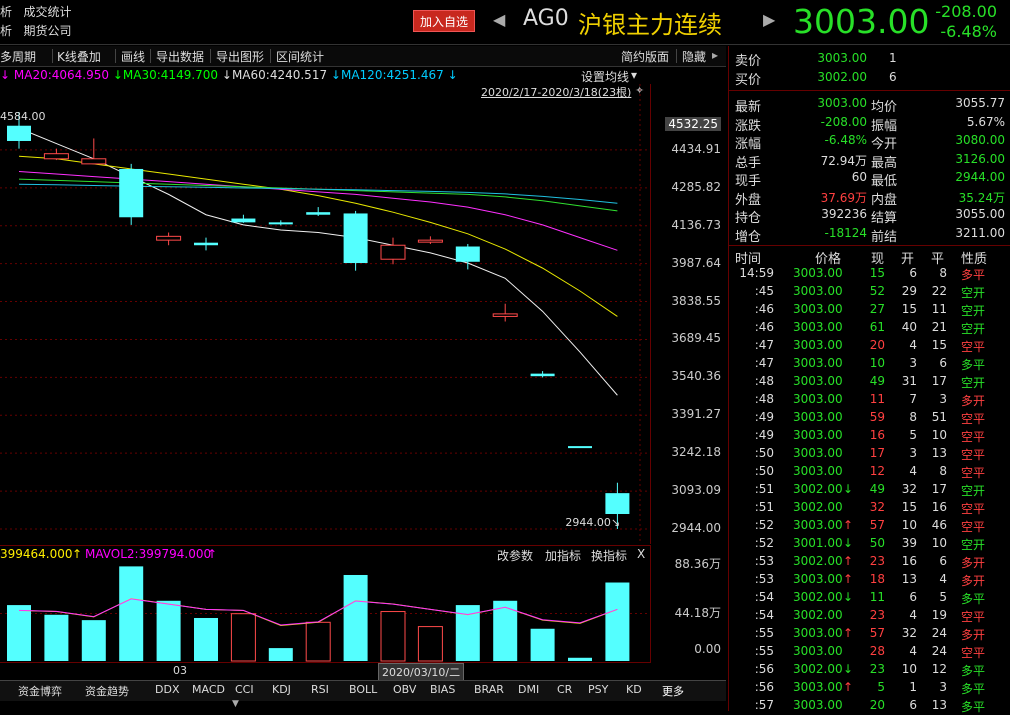 The height and width of the screenshot is (715, 1010). Describe the element at coordinates (869, 526) in the screenshot. I see `tick-row: :52 3003.00 ↑ 57 10 46 空平` at that location.